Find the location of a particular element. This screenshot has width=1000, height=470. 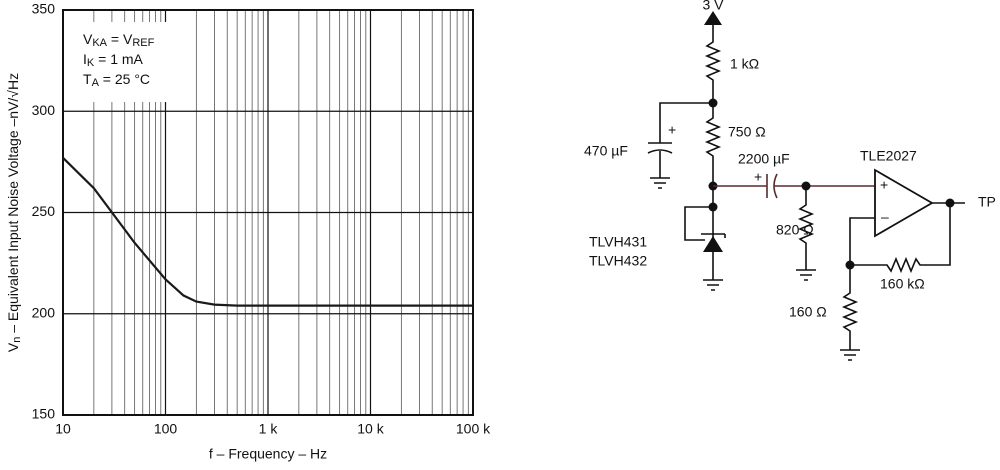

regulator-label: TLVH432 is located at coordinates (618, 261).